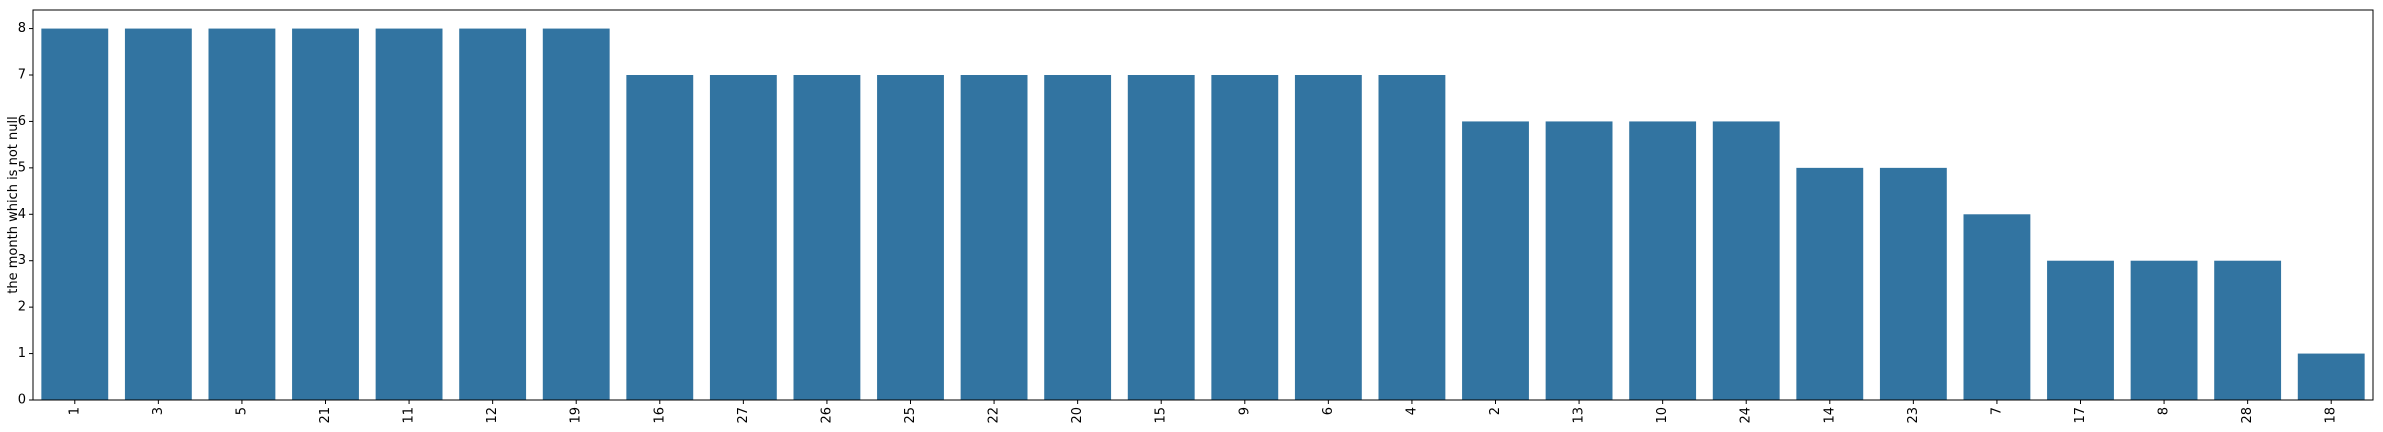 The height and width of the screenshot is (432, 2383). What do you see at coordinates (2080, 415) in the screenshot?
I see `x-tick-label: 17` at bounding box center [2080, 415].